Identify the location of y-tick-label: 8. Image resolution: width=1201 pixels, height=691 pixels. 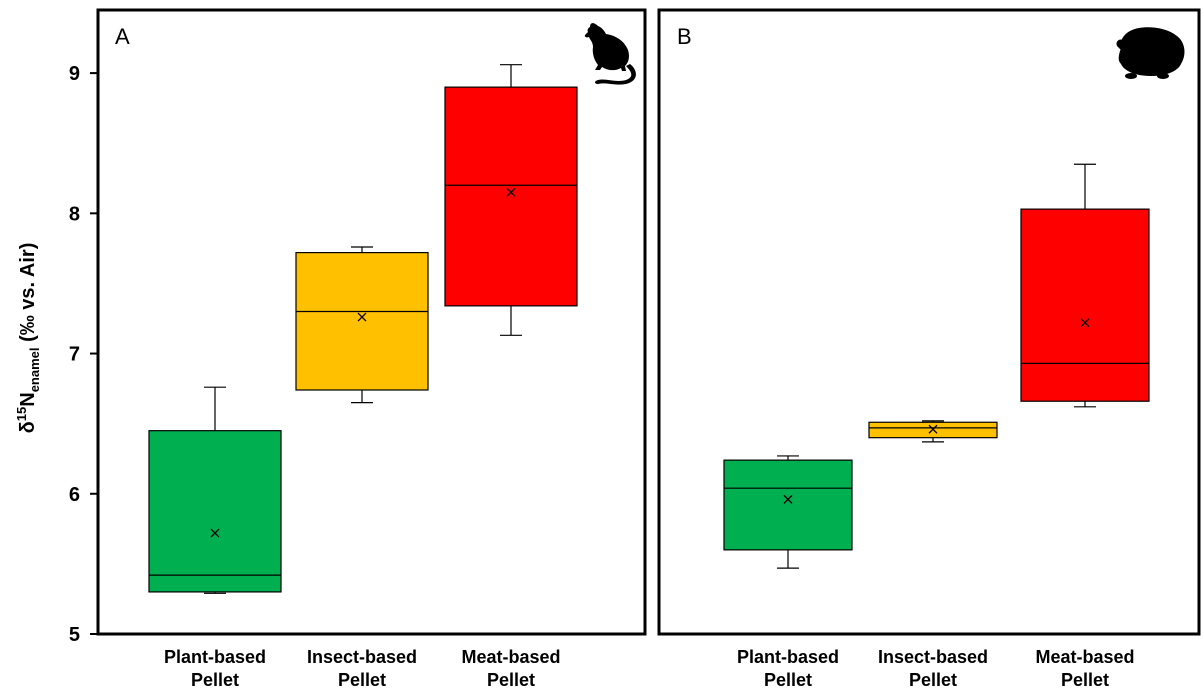
(74, 214).